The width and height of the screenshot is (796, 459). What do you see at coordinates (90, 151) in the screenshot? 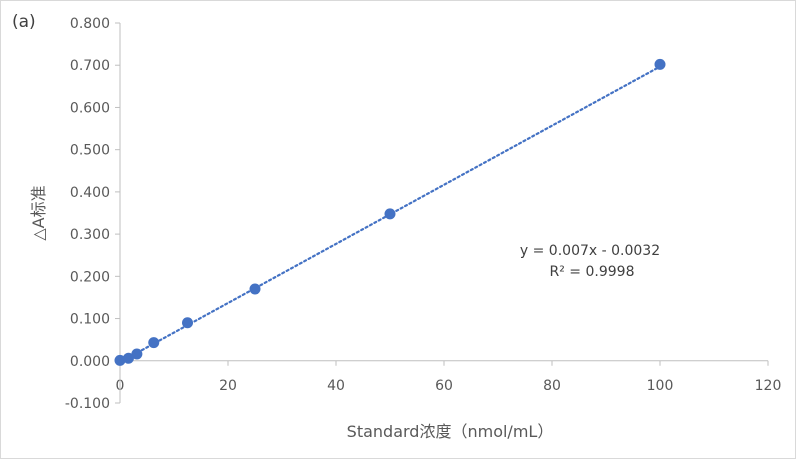
I see `y-tick-label: 0.500` at bounding box center [90, 151].